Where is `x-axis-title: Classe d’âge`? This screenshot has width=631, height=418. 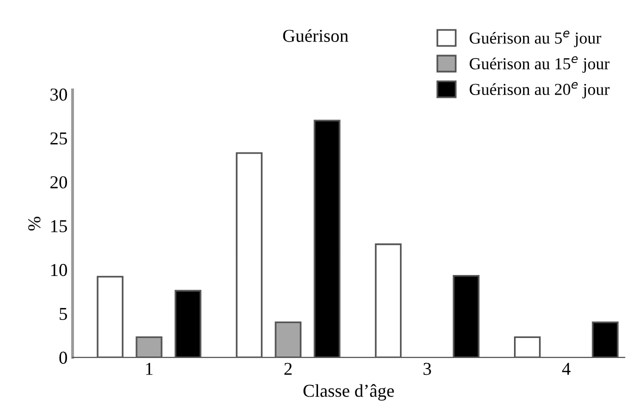 x-axis-title: Classe d’âge is located at coordinates (348, 392).